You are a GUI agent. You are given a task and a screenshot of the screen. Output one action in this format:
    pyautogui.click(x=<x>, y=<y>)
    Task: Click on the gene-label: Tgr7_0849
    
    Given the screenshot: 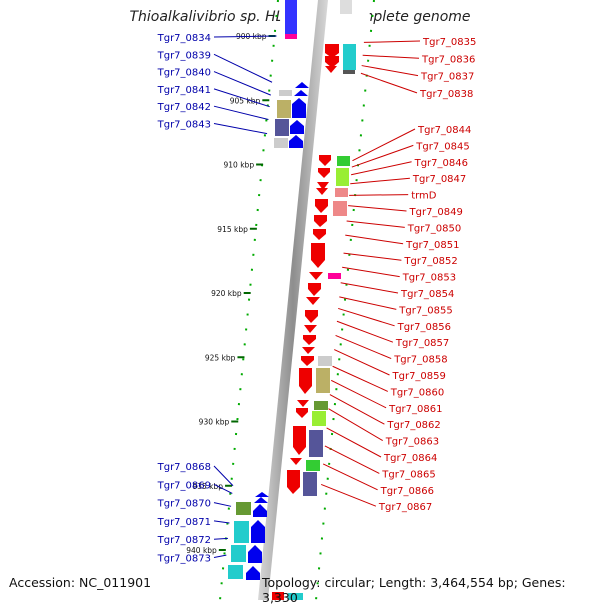 What is the action you would take?
    pyautogui.click(x=436, y=212)
    